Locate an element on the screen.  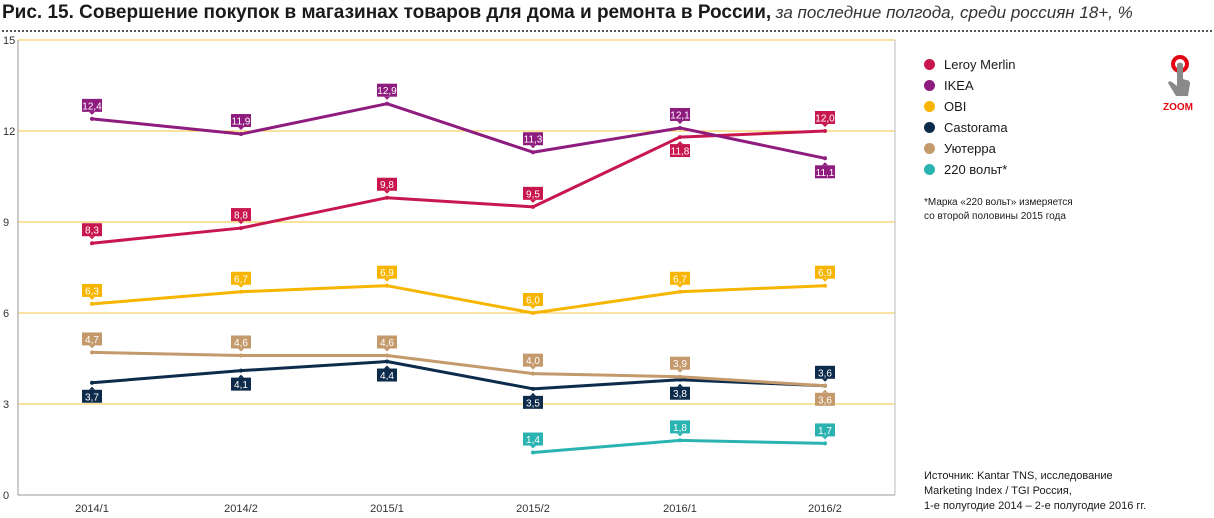
data-label: 11,3 is located at coordinates (533, 140).